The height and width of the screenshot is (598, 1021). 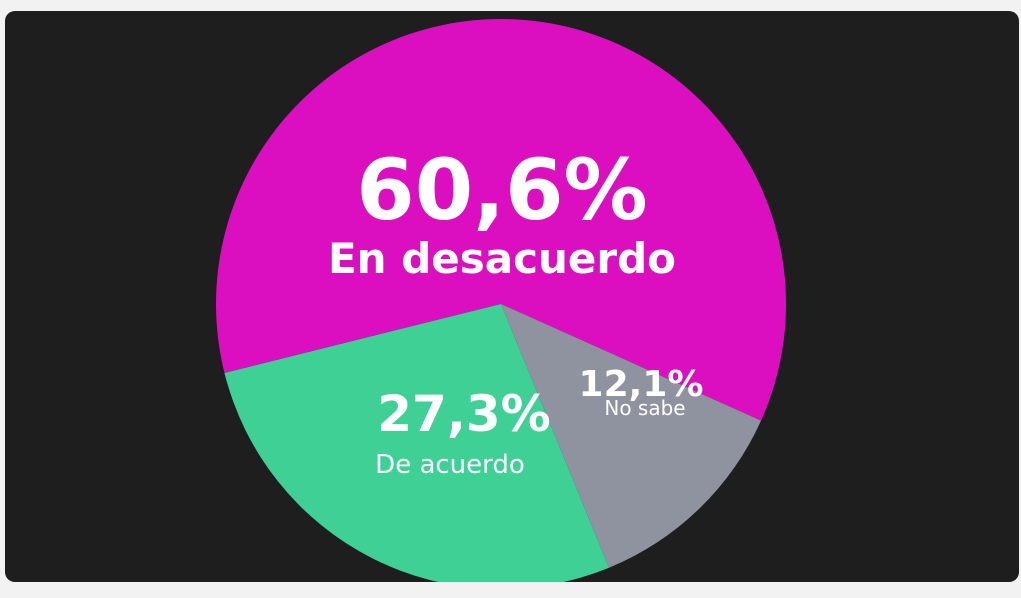 I want to click on slice-label-no-sabe: No sabe, so click(x=644, y=408).